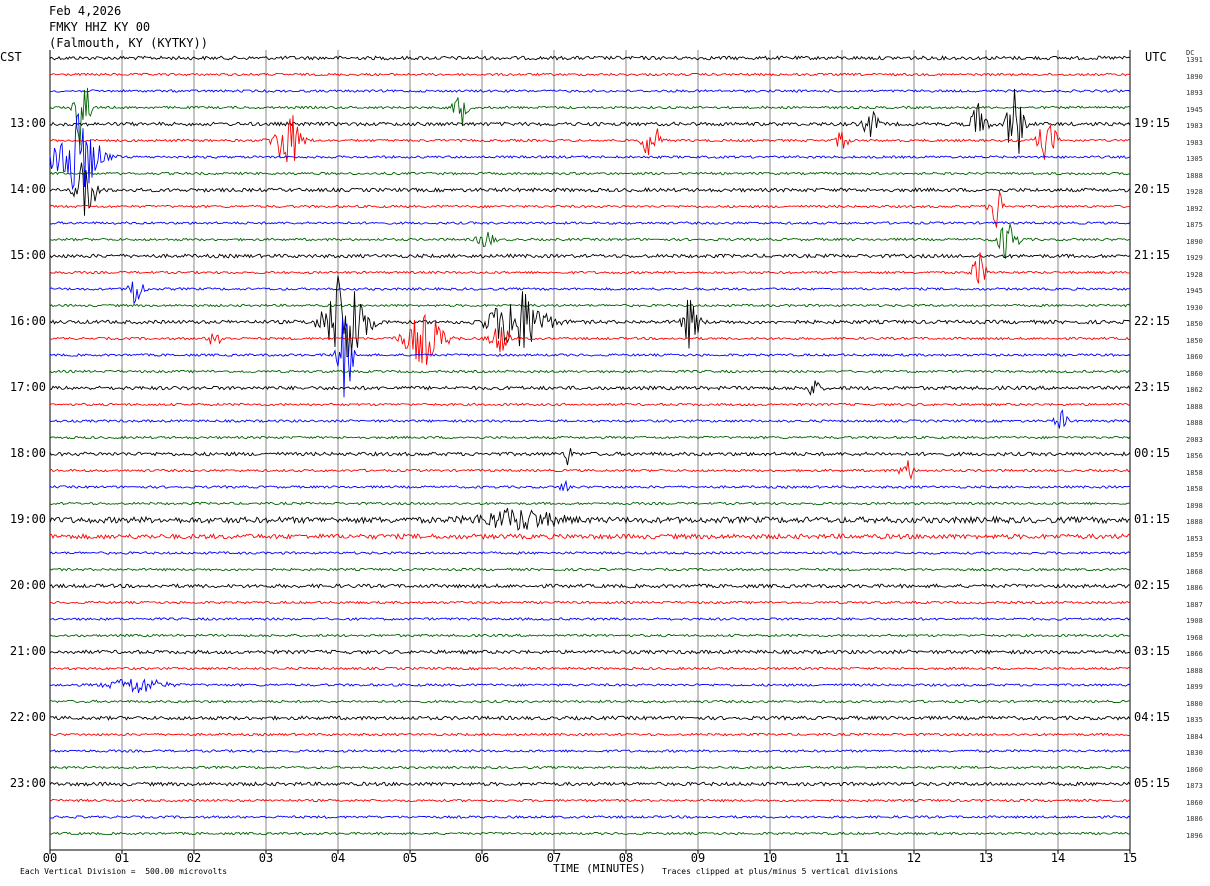 The height and width of the screenshot is (886, 1210). Describe the element at coordinates (1194, 307) in the screenshot. I see `dc-offset-value: 1930` at that location.